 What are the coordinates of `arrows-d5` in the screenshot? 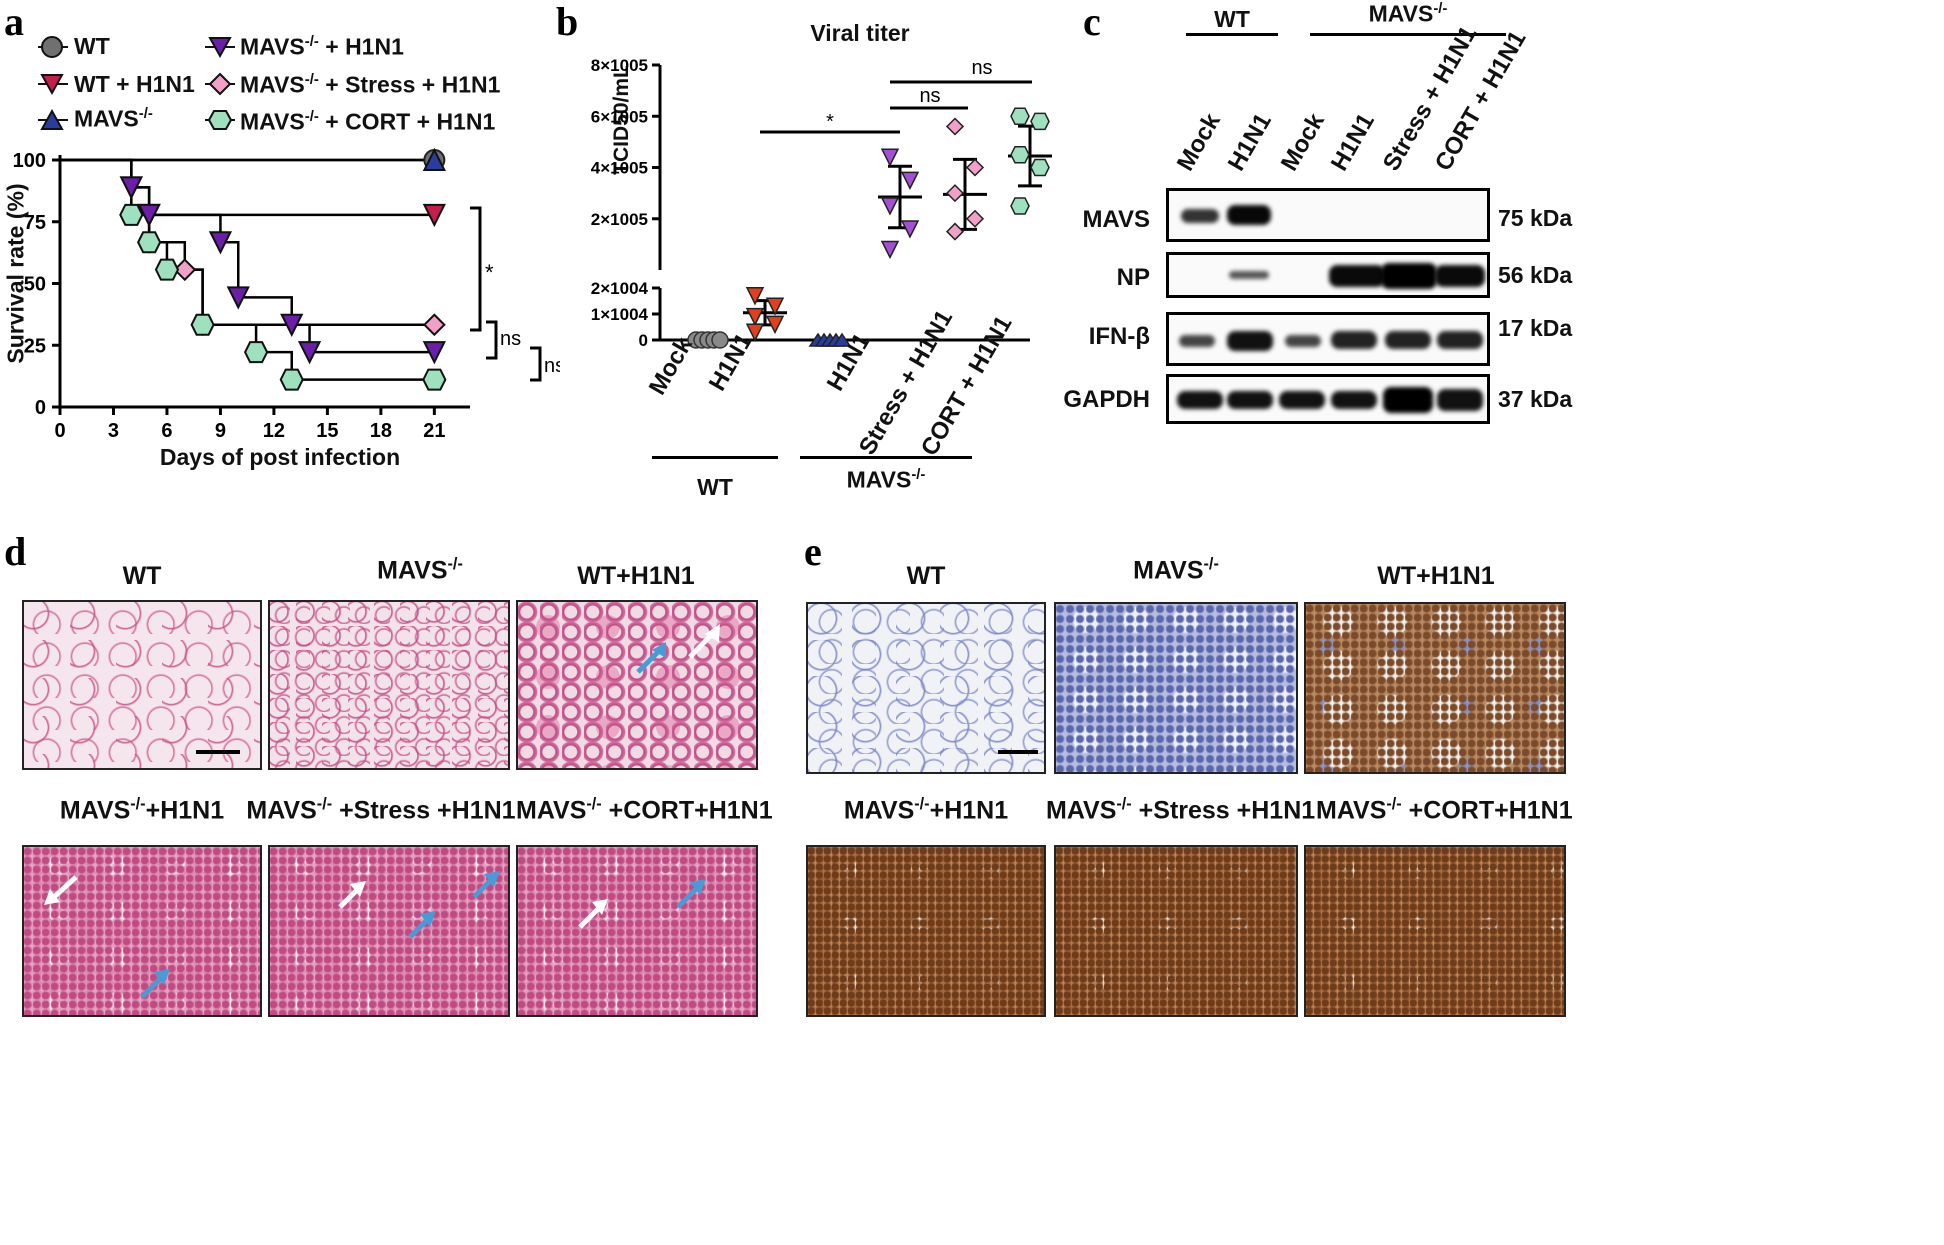 It's located at (419, 905).